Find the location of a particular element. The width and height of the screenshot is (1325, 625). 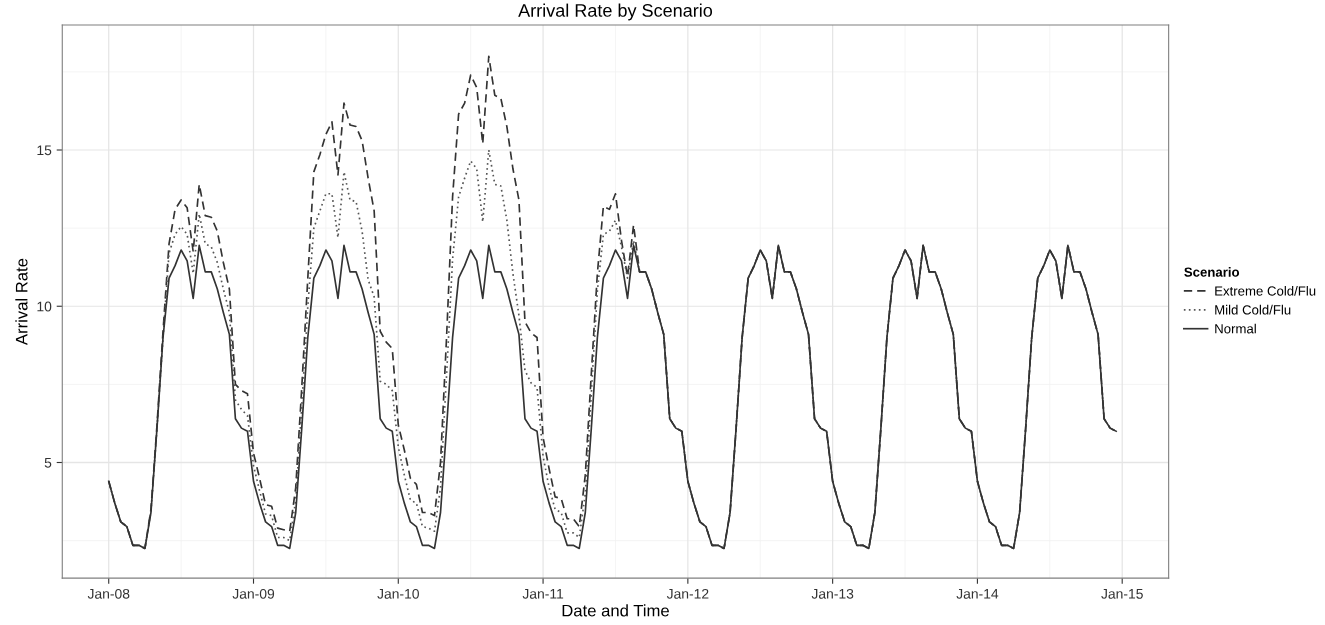

x-axis-title: Date and Time is located at coordinates (615, 610).